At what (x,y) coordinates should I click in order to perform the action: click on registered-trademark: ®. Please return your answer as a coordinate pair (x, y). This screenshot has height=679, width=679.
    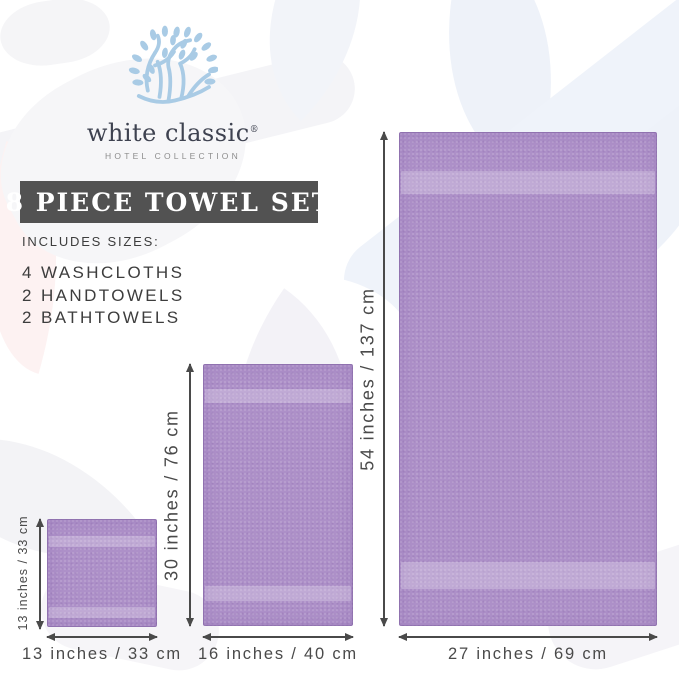
    Looking at the image, I should click on (254, 130).